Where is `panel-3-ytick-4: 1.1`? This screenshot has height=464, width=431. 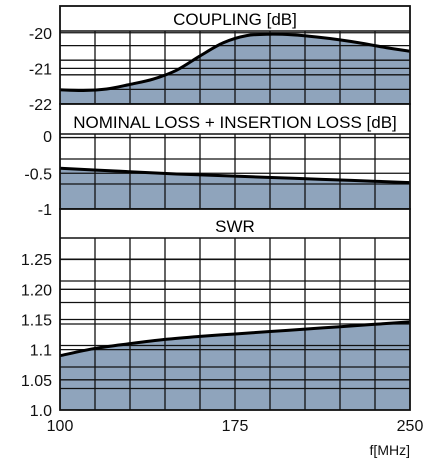 panel-3-ytick-4: 1.1 is located at coordinates (41, 351).